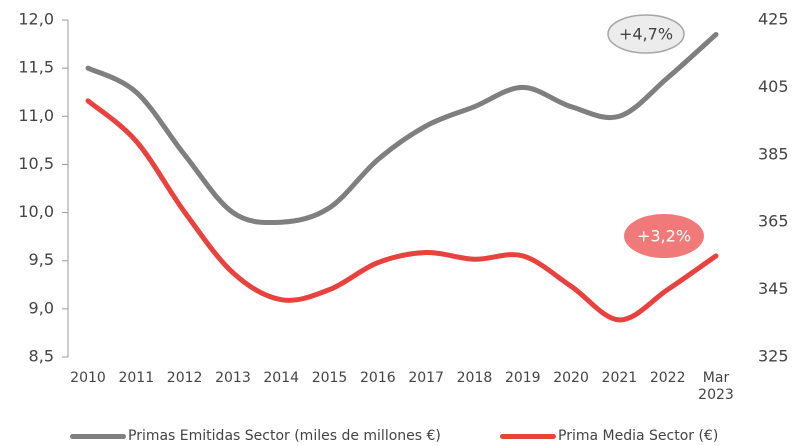 Image resolution: width=796 pixels, height=446 pixels. What do you see at coordinates (716, 386) in the screenshot?
I see `x-tick-label: Mar 2023` at bounding box center [716, 386].